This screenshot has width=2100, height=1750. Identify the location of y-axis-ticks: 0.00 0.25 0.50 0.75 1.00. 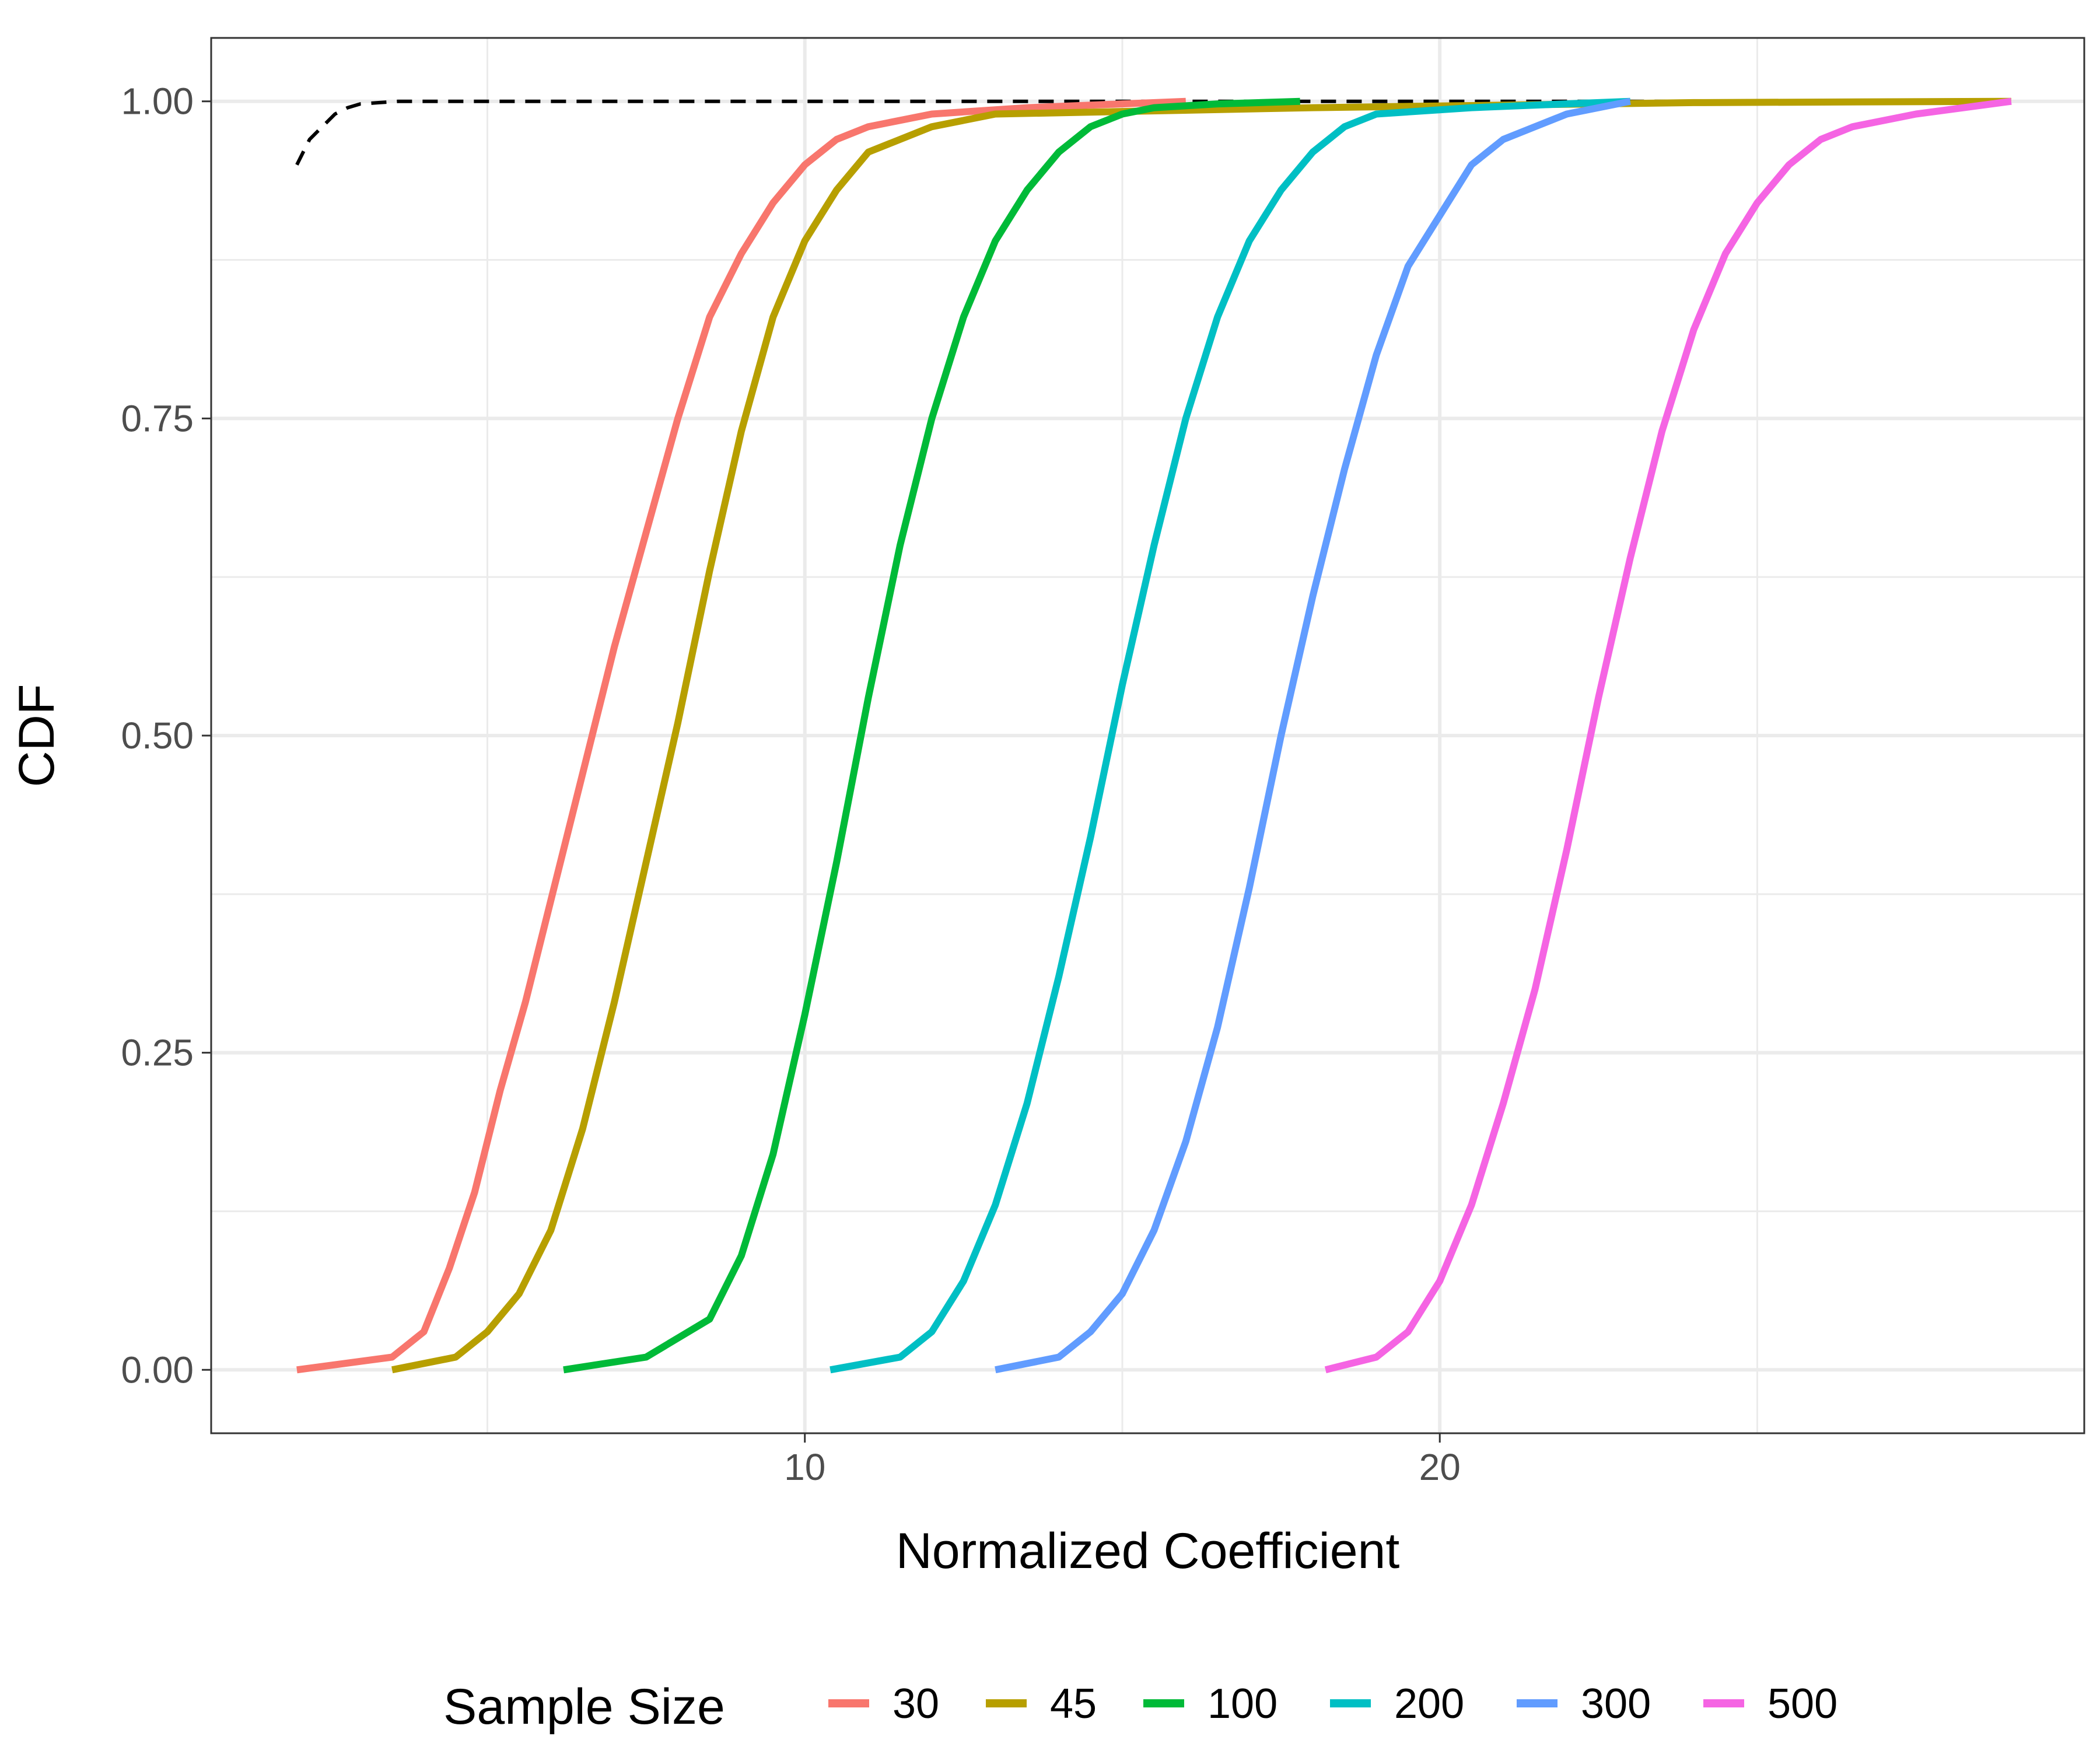
(166, 736).